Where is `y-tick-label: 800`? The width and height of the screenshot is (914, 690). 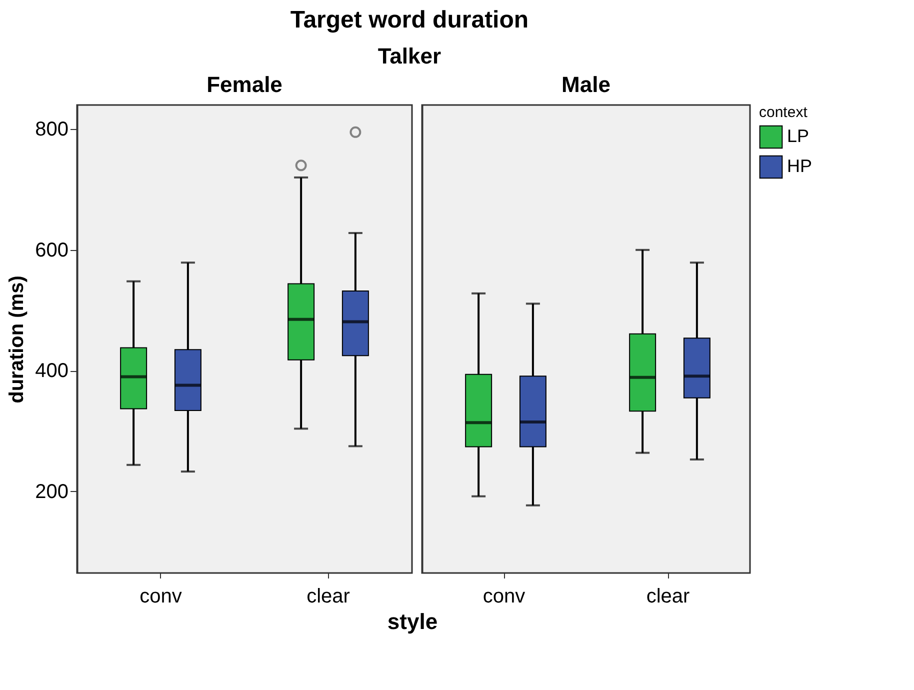
y-tick-label: 800 is located at coordinates (51, 129).